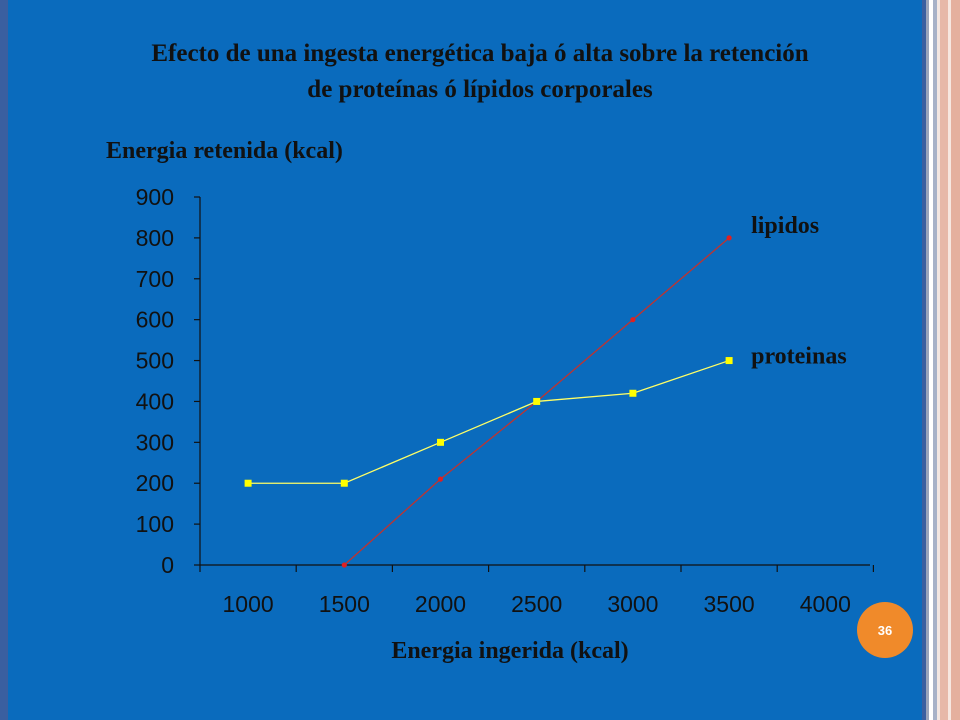  I want to click on y-tick-label: 200, so click(155, 483).